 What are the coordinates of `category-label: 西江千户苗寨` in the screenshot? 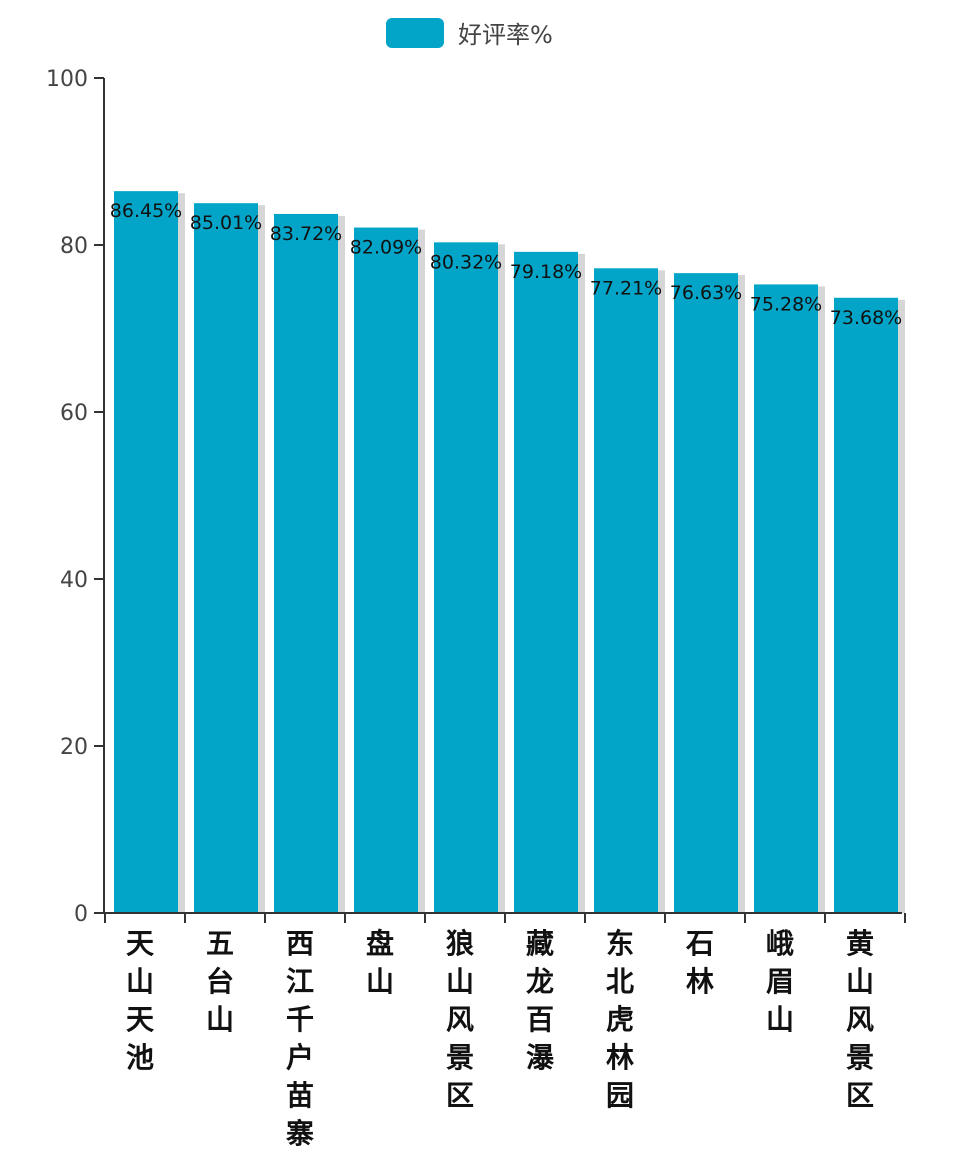 It's located at (300, 1038).